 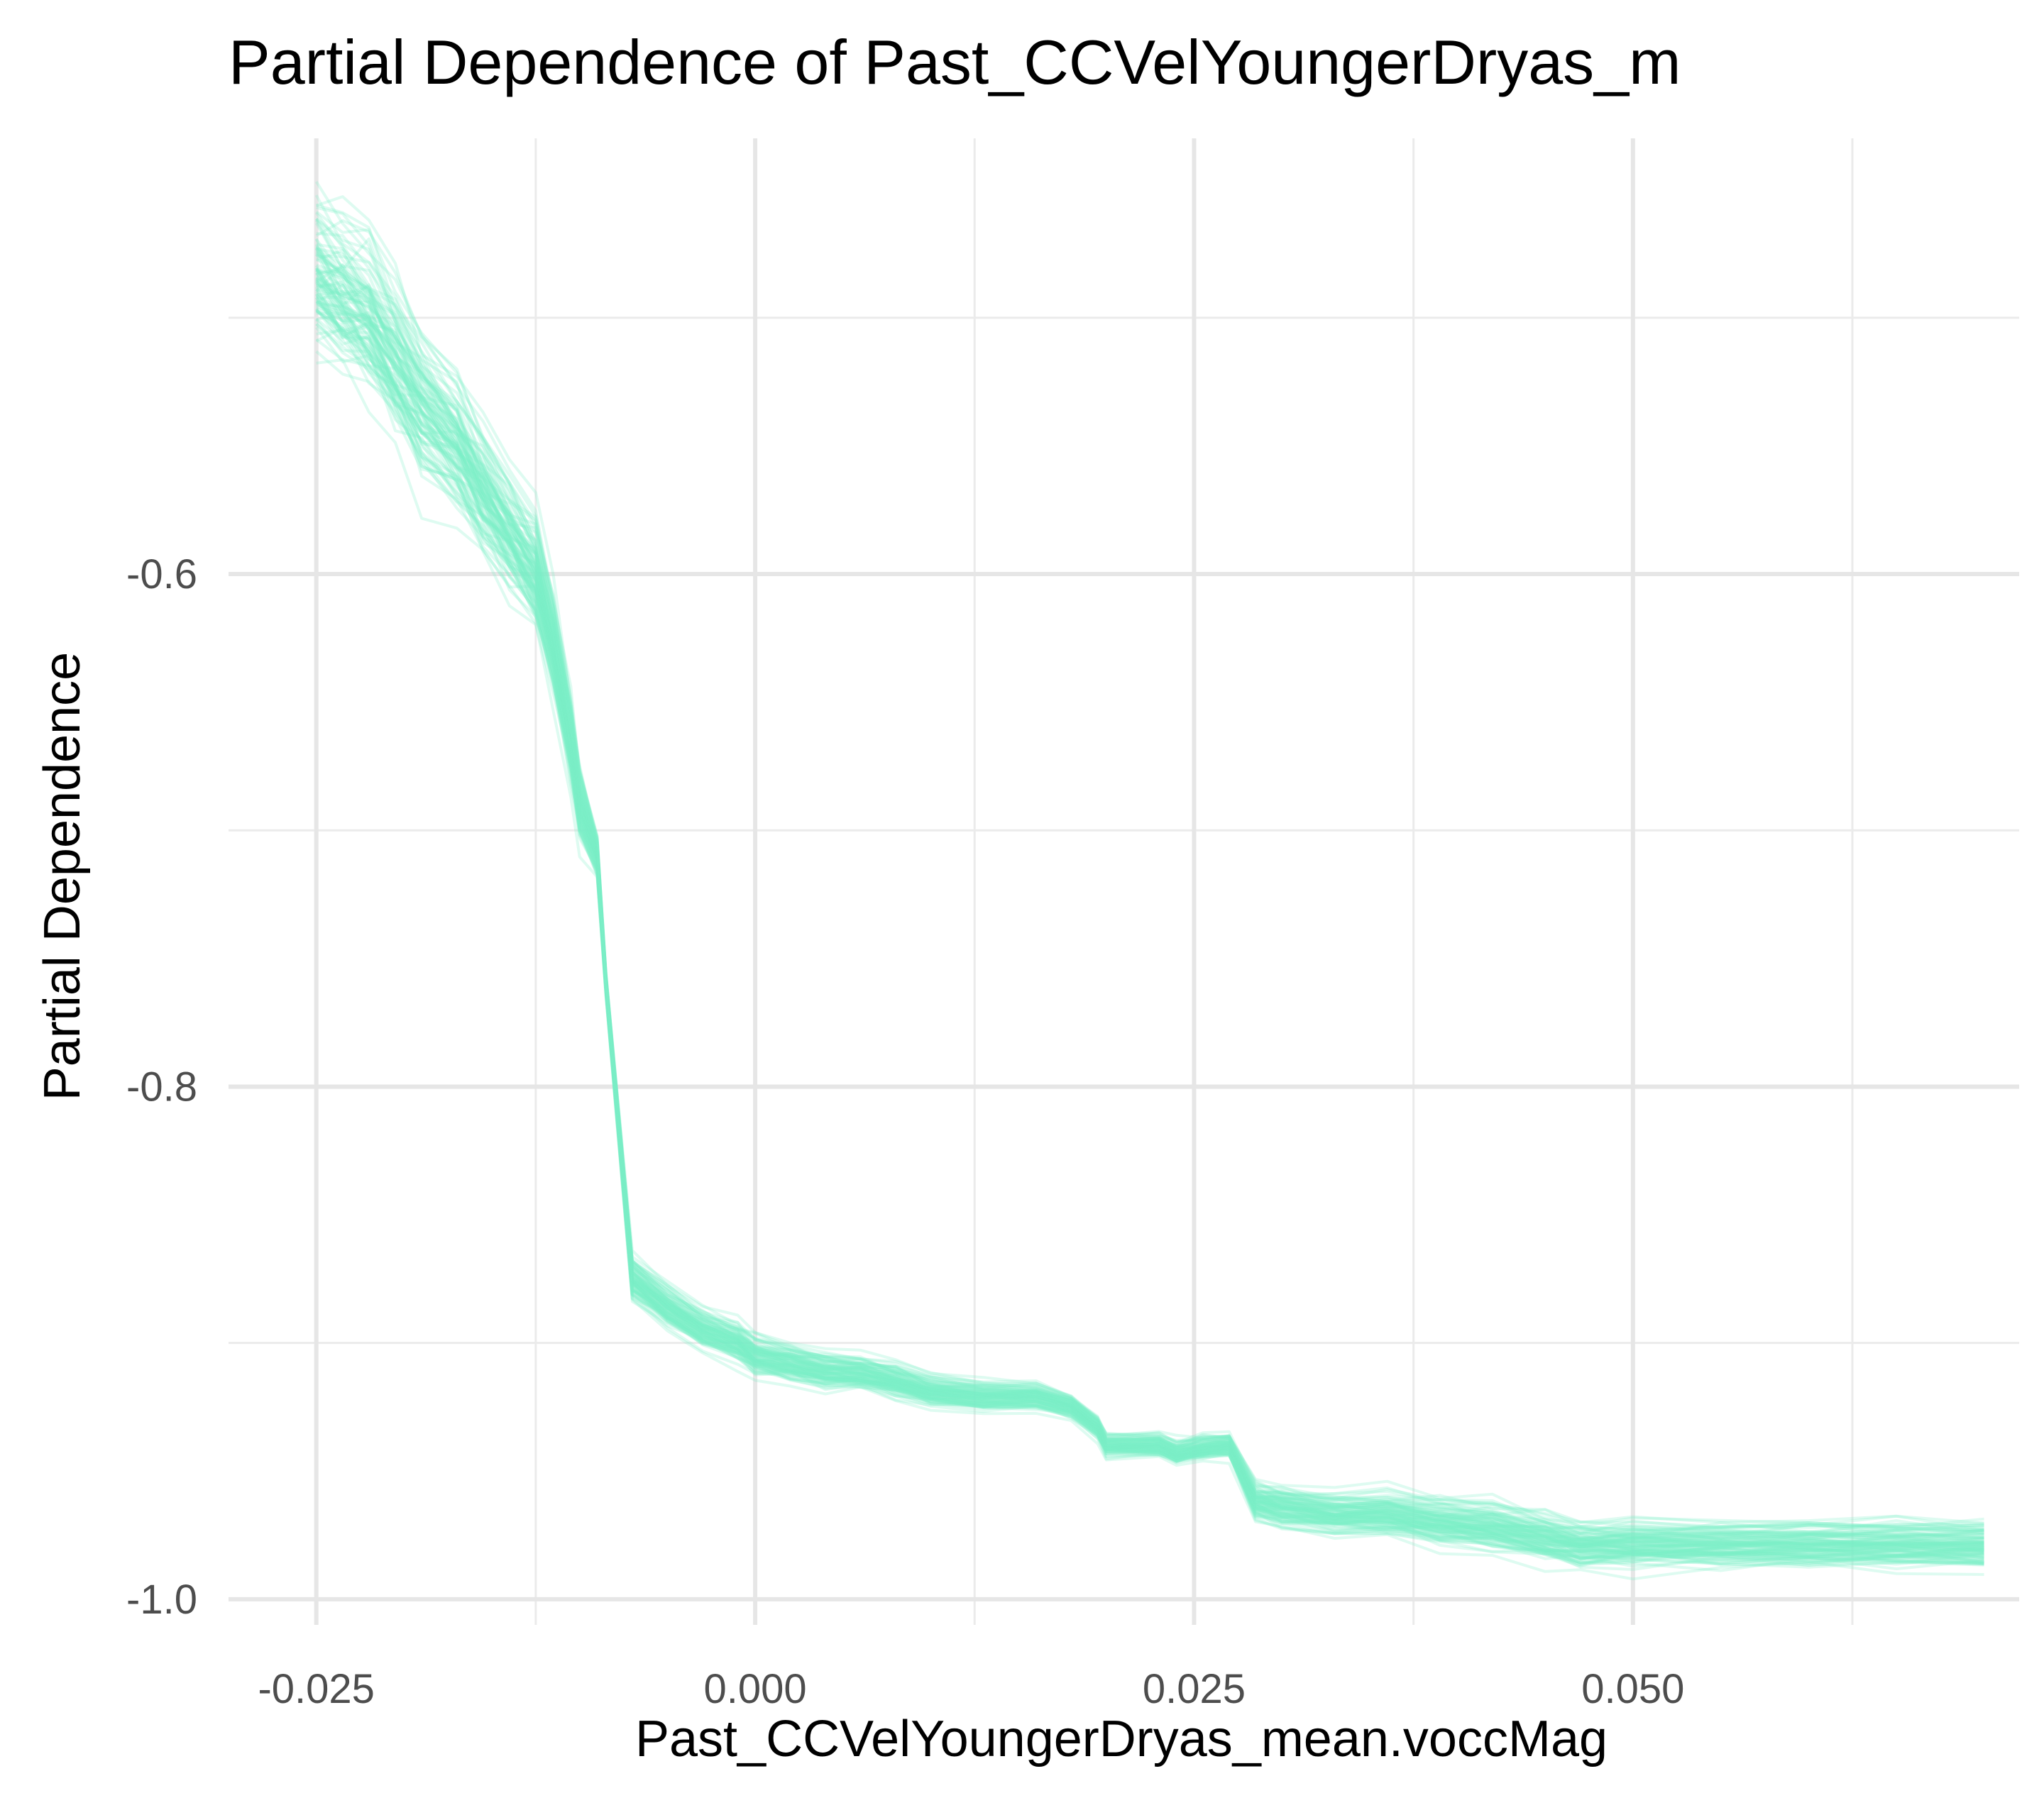 What do you see at coordinates (971, 1689) in the screenshot?
I see `x-axis-tick-labels: -0.025 0.000 0.025 0.050` at bounding box center [971, 1689].